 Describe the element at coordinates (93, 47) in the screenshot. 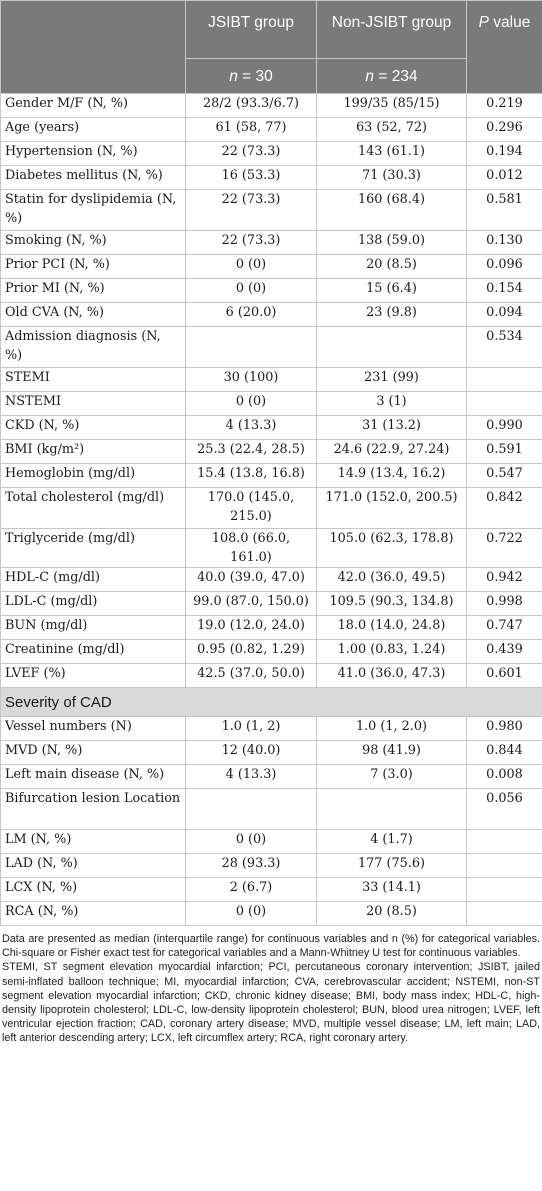

I see `header-blank` at that location.